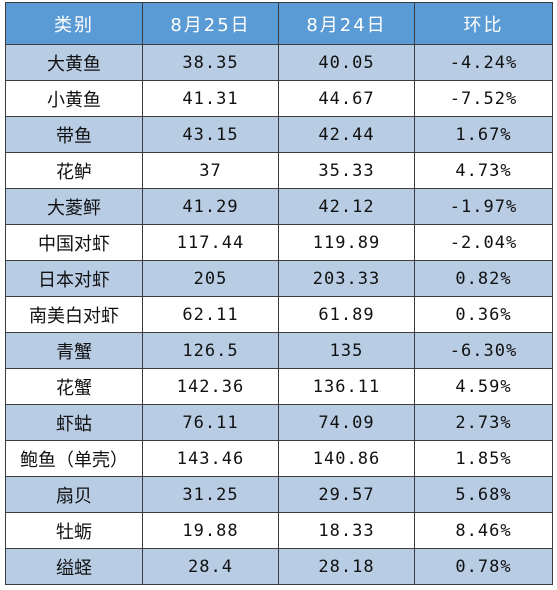 This screenshot has height=590, width=557. What do you see at coordinates (210, 62) in the screenshot?
I see `aug-25-cell: 38.35` at bounding box center [210, 62].